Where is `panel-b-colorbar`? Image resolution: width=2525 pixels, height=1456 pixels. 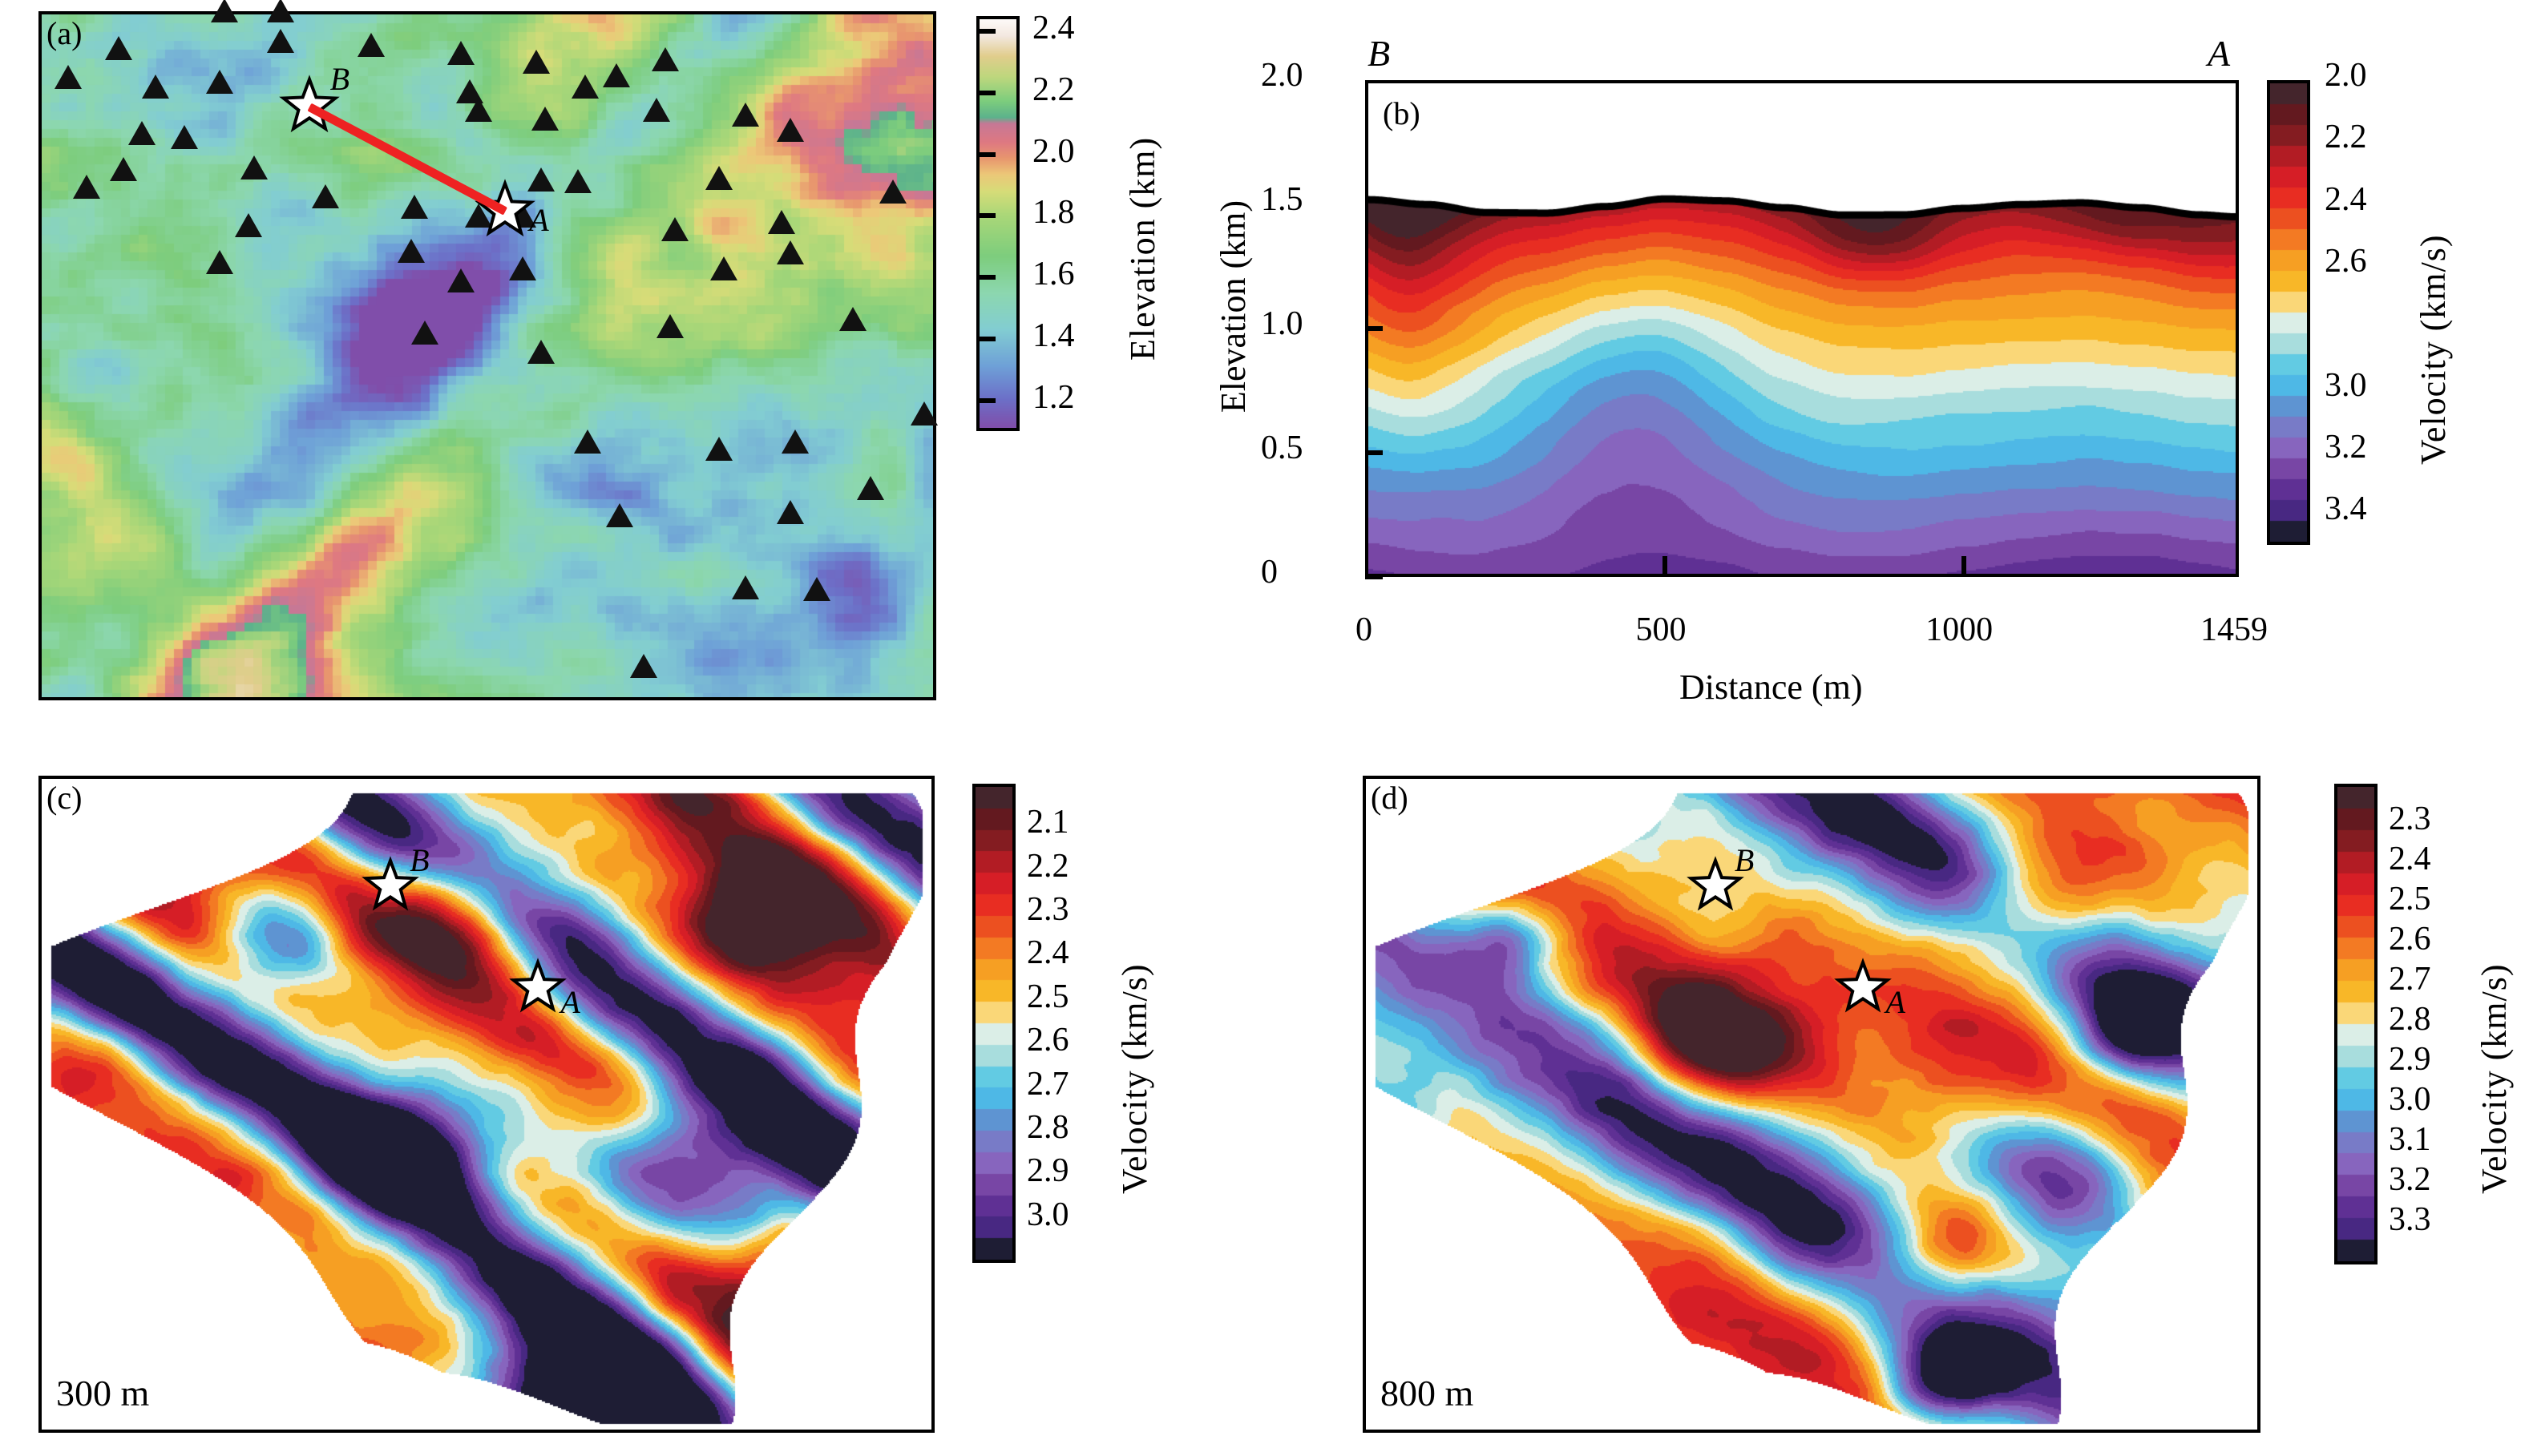
panel-b-colorbar is located at coordinates (2288, 312).